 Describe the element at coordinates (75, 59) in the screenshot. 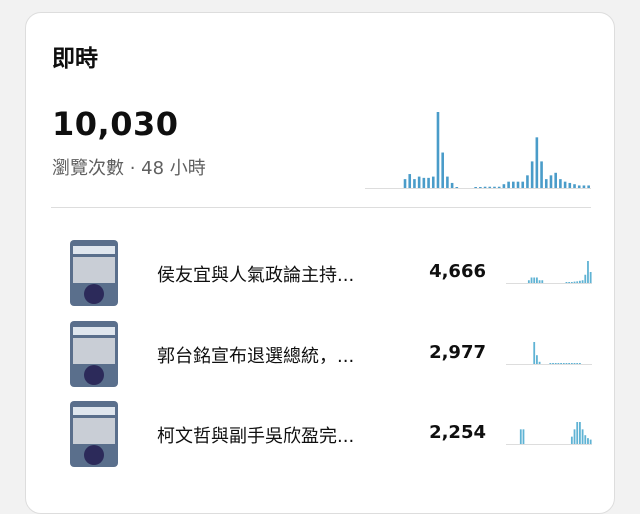

I see `card-title: 即時` at that location.